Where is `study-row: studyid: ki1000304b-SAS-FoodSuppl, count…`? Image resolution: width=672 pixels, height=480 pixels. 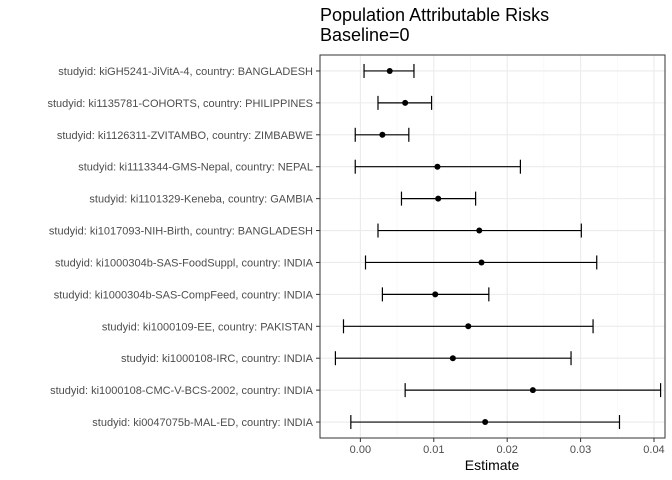 study-row: studyid: ki1000304b-SAS-FoodSuppl, count… is located at coordinates (326, 262).